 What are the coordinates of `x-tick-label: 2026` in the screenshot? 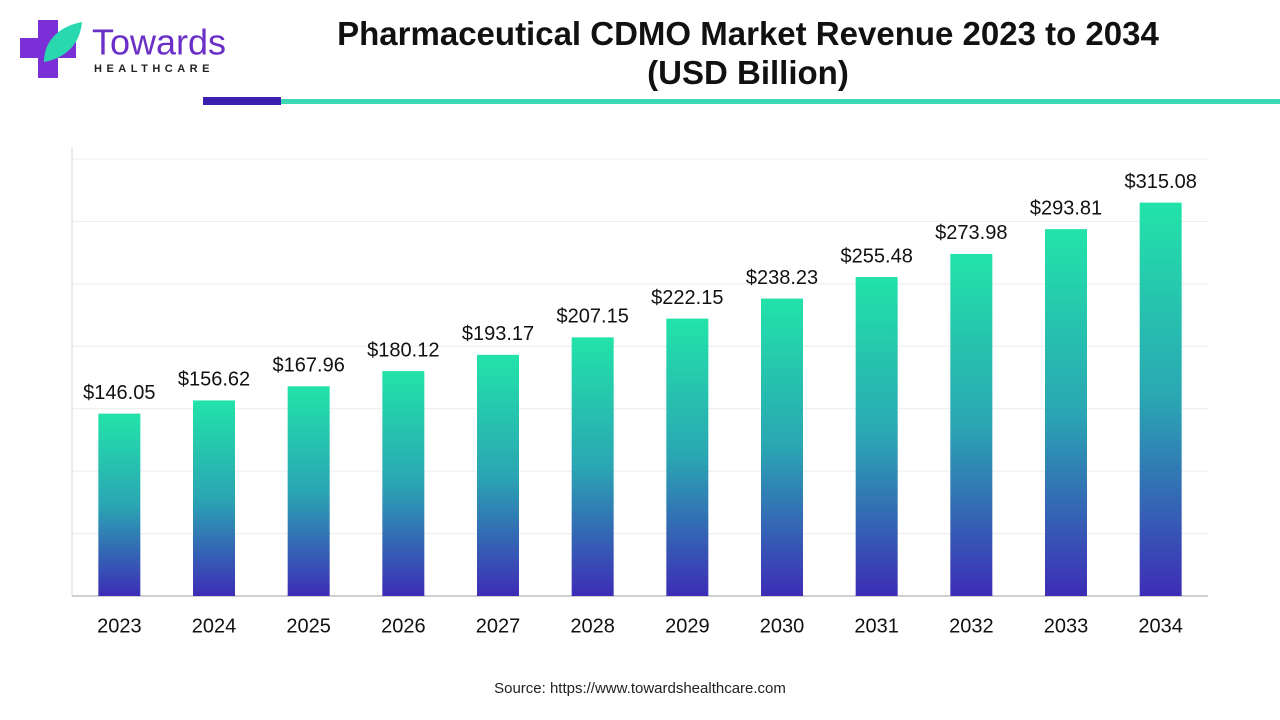 It's located at (403, 626).